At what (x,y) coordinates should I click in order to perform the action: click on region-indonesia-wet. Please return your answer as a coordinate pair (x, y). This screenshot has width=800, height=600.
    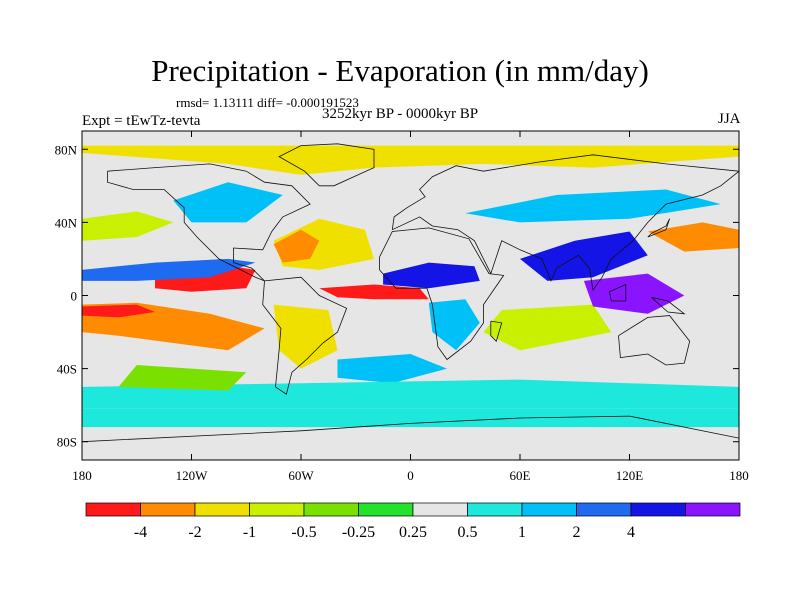
    Looking at the image, I should click on (634, 293).